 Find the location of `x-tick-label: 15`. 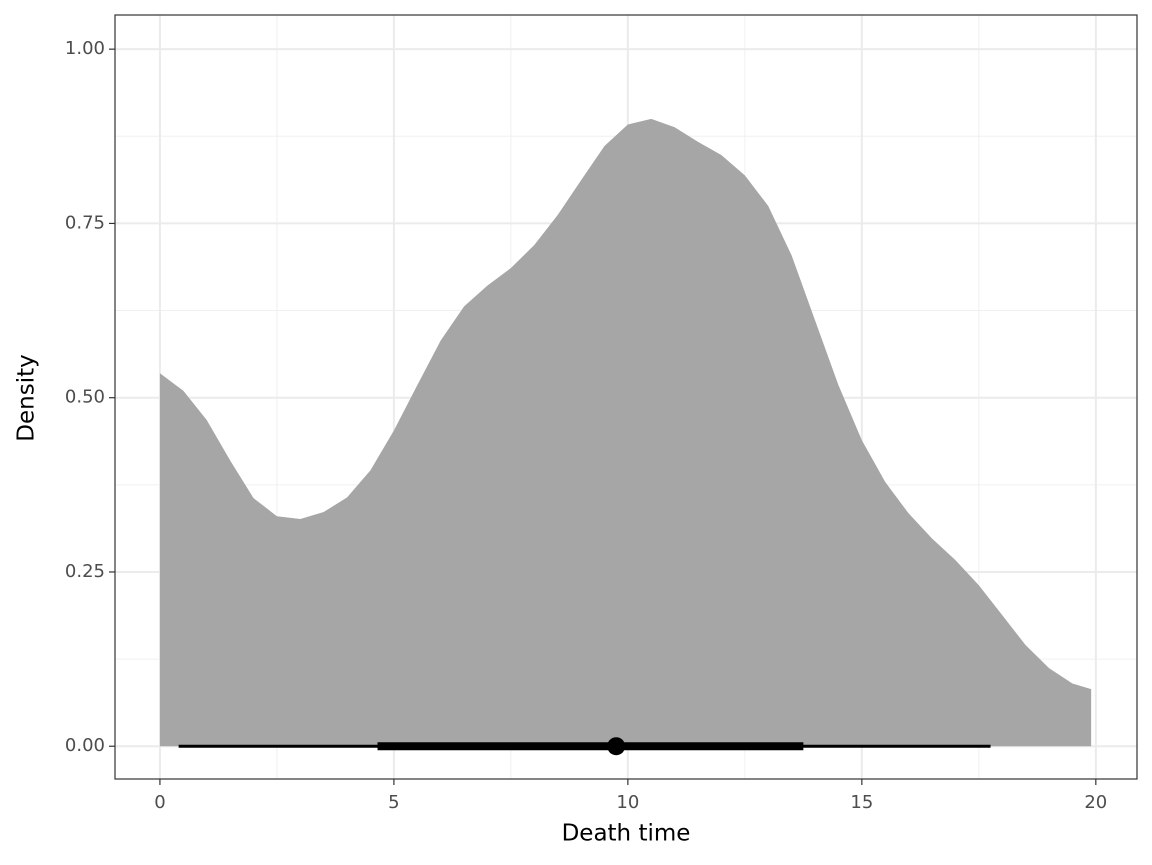

x-tick-label: 15 is located at coordinates (861, 802).